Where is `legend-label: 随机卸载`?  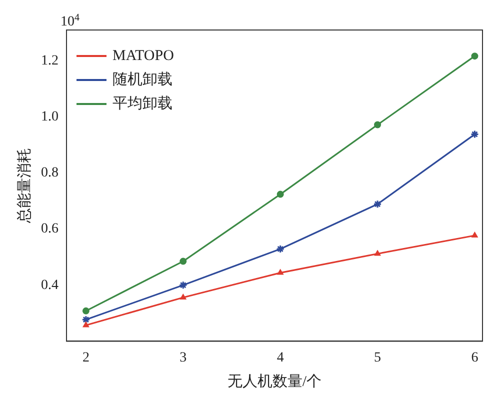
legend-label: 随机卸载 is located at coordinates (142, 79).